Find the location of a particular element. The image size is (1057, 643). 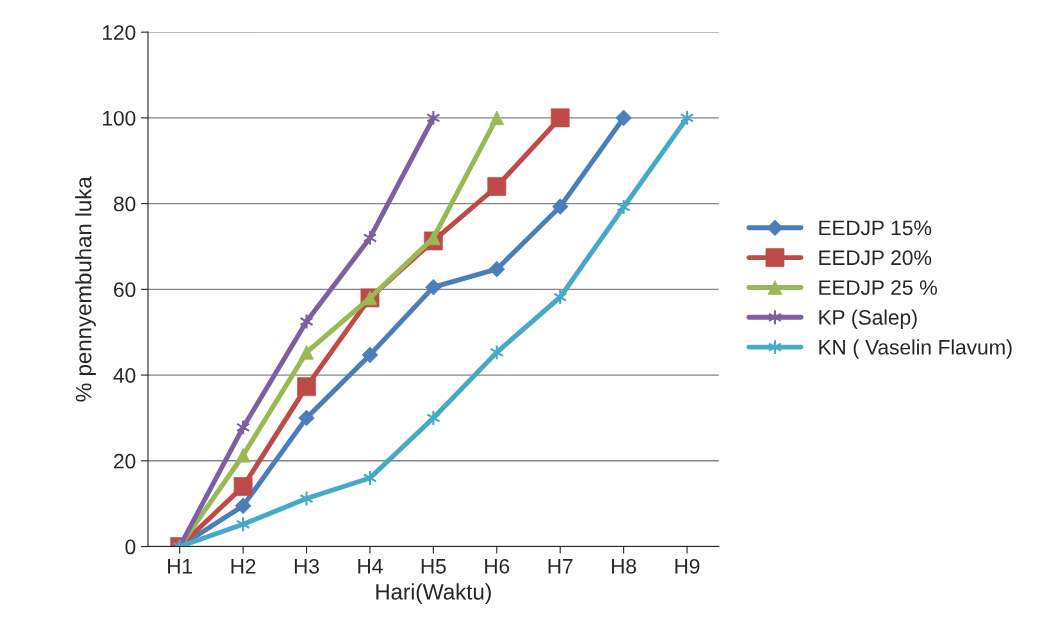

y-tick-label: 40 is located at coordinates (124, 375).